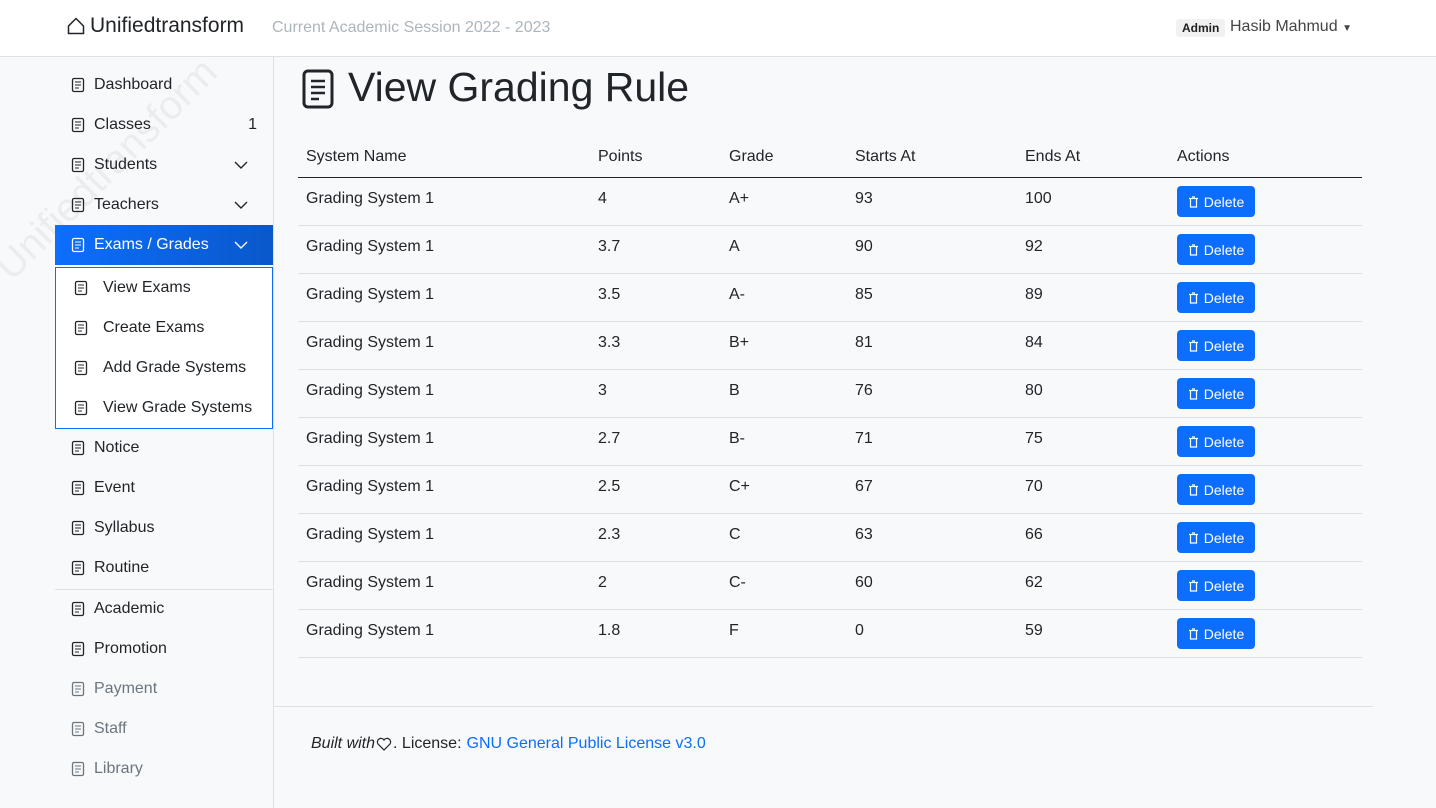 This screenshot has width=1436, height=808. I want to click on table-row: Grading System 1 2.7 B- 71 75 Delete, so click(830, 442).